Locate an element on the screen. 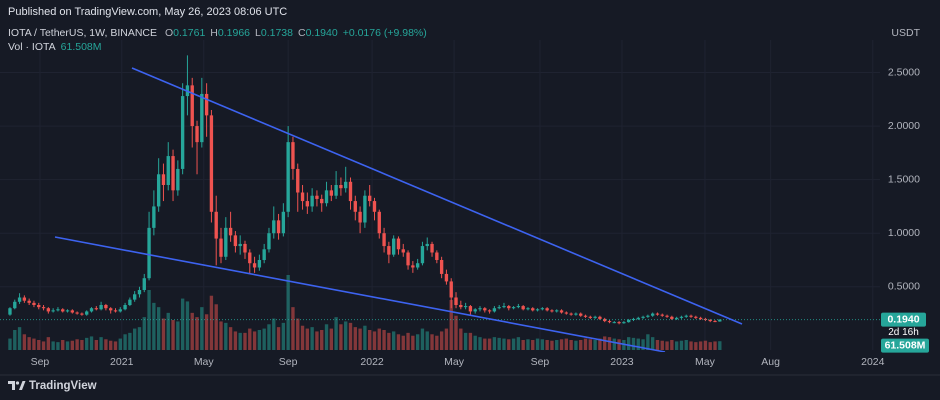 This screenshot has height=400, width=940. legend-value: 0.1761 is located at coordinates (189, 33).